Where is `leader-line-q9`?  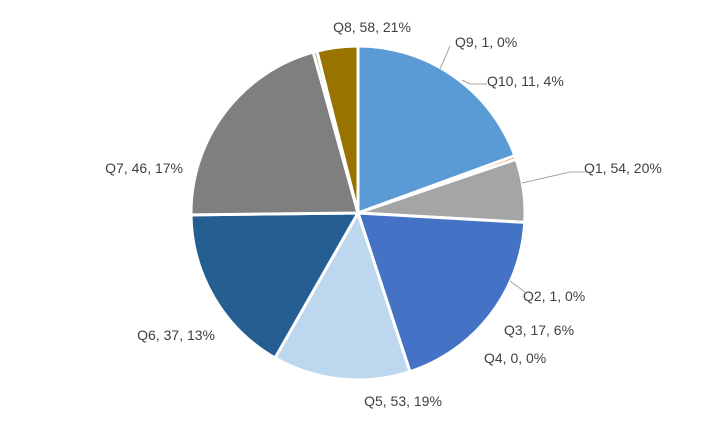
leader-line-q9 is located at coordinates (445, 57).